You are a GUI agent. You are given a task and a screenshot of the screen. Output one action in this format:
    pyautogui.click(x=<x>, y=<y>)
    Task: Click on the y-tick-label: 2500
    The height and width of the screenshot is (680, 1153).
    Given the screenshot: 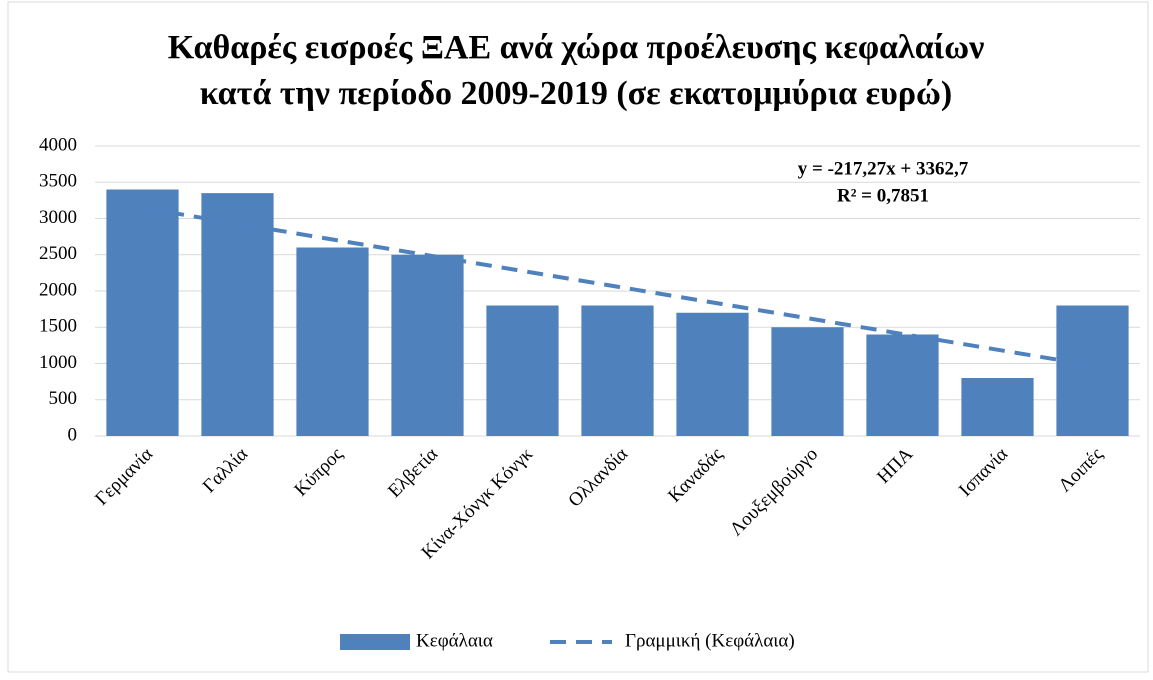 What is the action you would take?
    pyautogui.click(x=58, y=253)
    